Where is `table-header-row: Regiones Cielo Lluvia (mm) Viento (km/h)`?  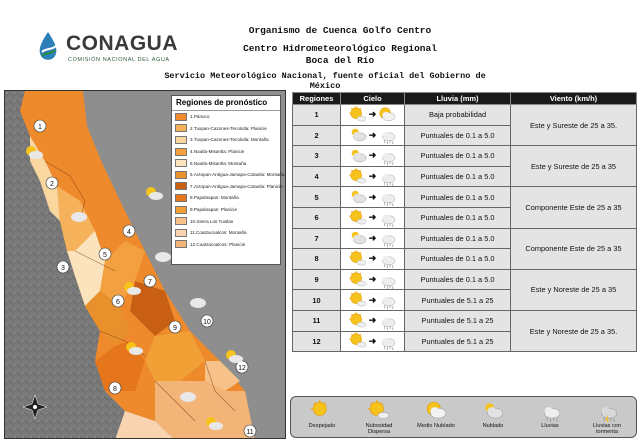 table-header-row: Regiones Cielo Lluvia (mm) Viento (km/h) is located at coordinates (464, 98).